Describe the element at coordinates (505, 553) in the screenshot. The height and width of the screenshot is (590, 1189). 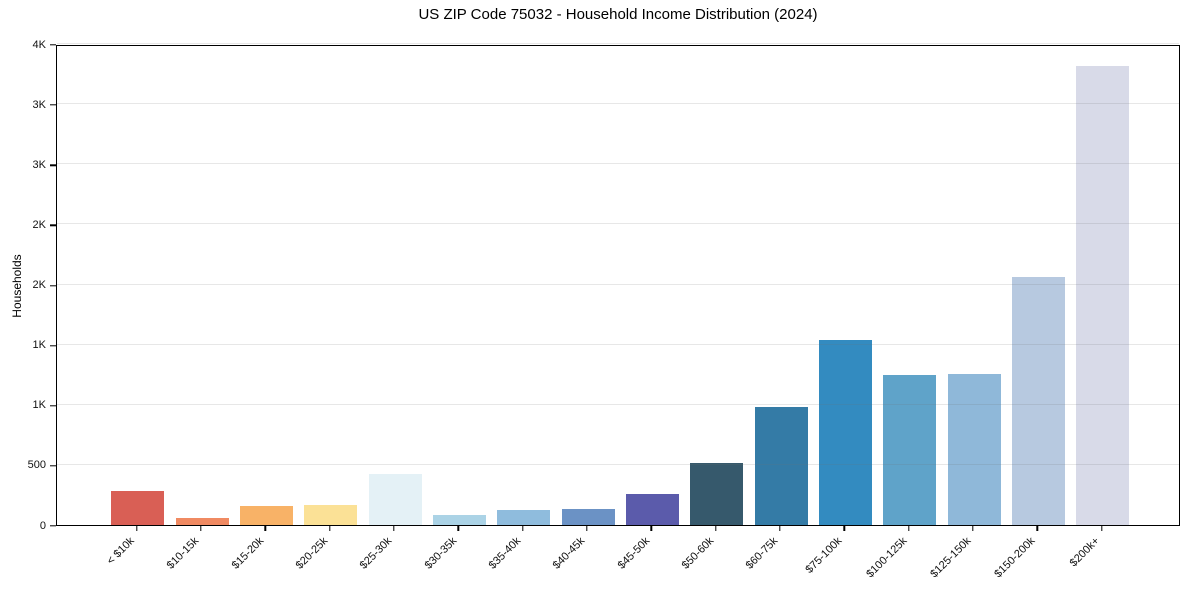
I see `x-tick-label: $35-40k` at that location.